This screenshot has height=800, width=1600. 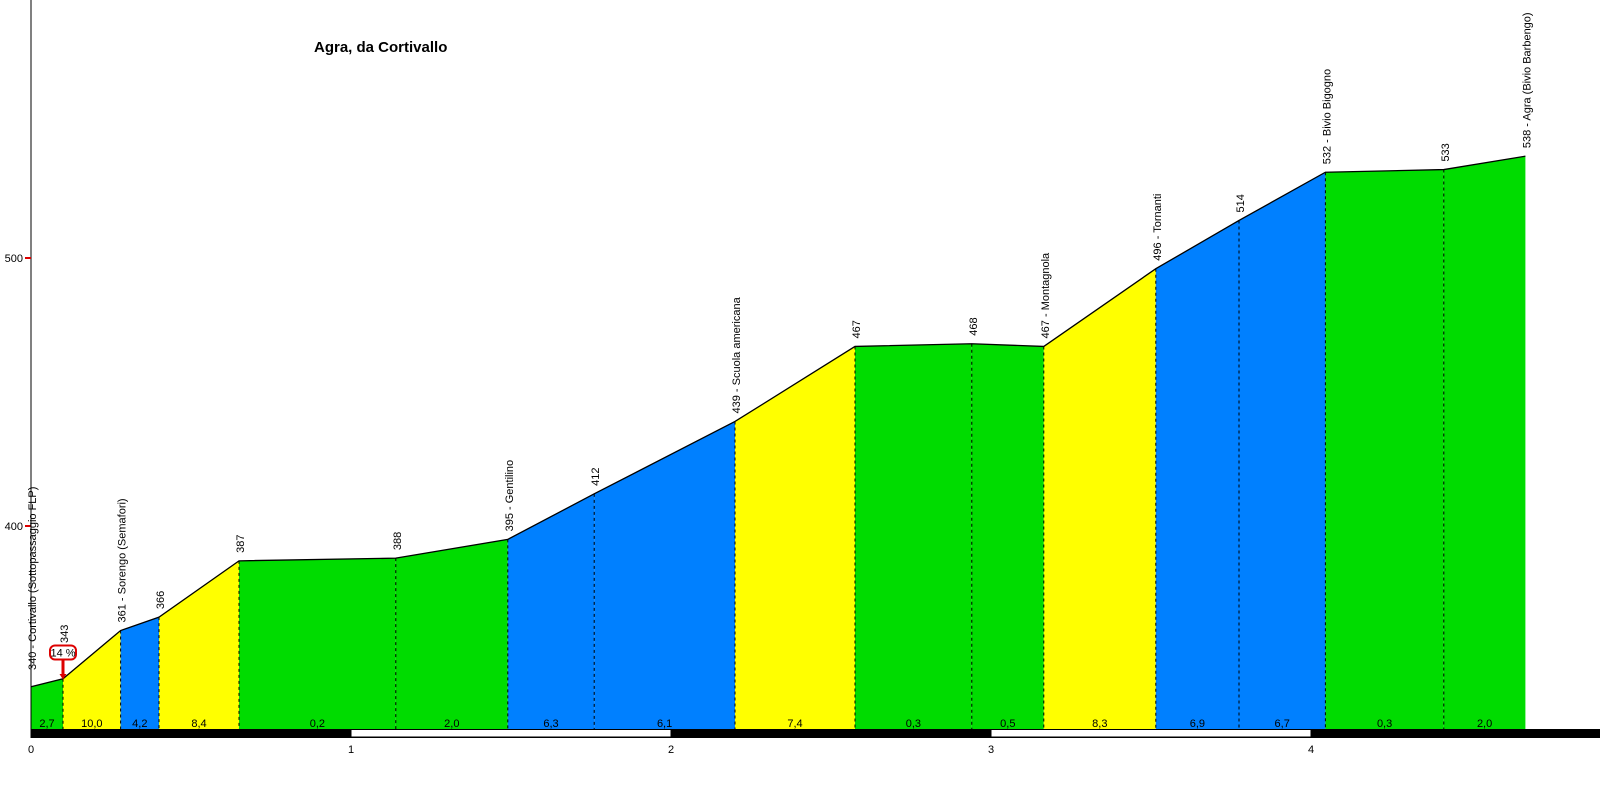 What do you see at coordinates (1158, 227) in the screenshot?
I see `elevation-point-label: 496 - Tornanti` at bounding box center [1158, 227].